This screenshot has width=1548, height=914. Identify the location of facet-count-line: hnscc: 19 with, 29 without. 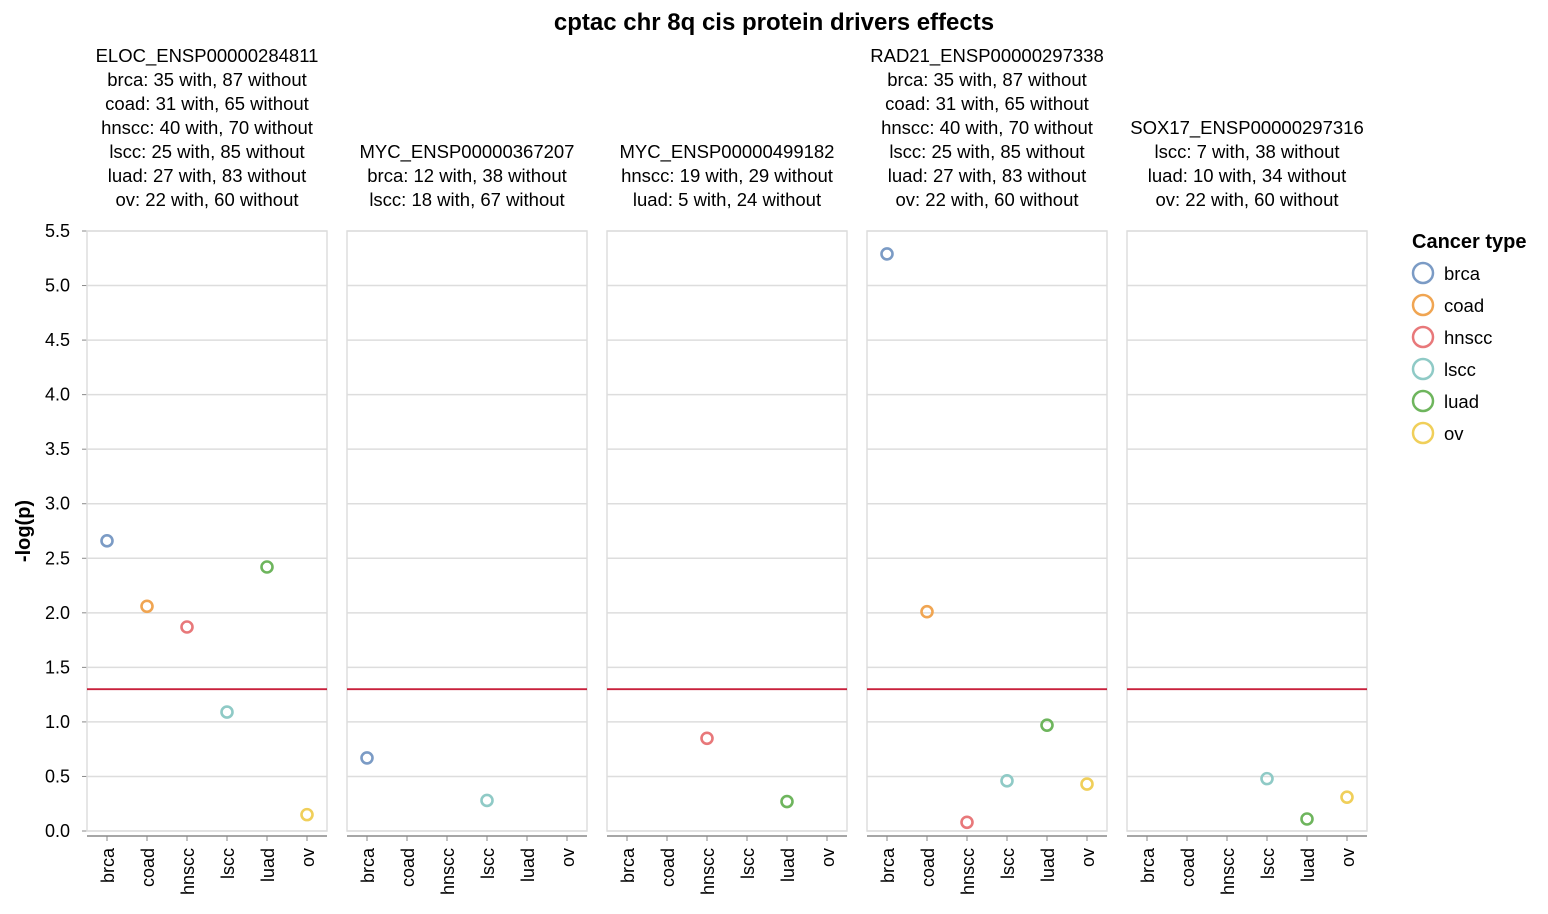
(727, 175).